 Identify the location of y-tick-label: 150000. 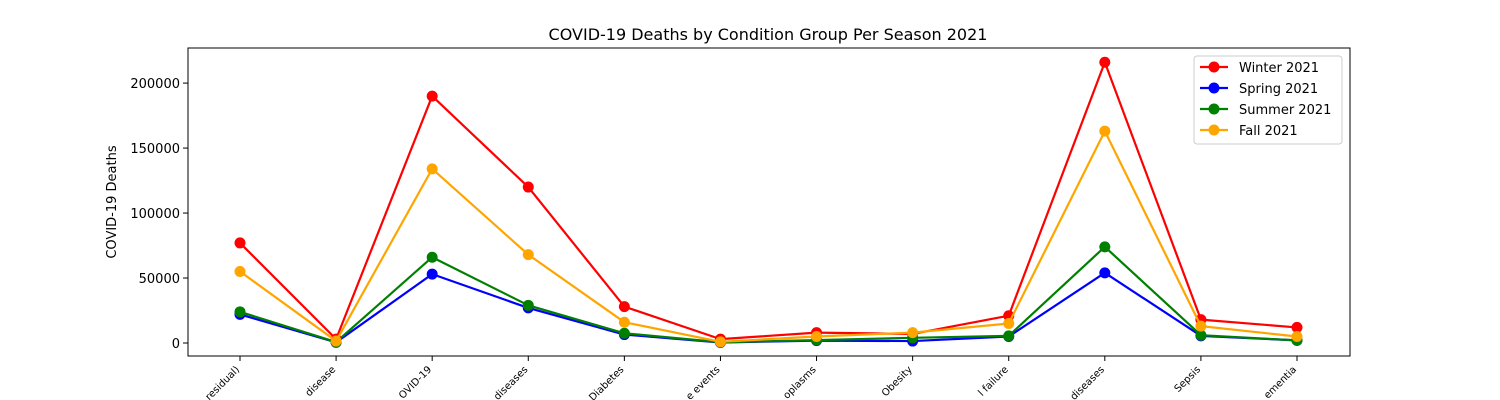
(155, 149).